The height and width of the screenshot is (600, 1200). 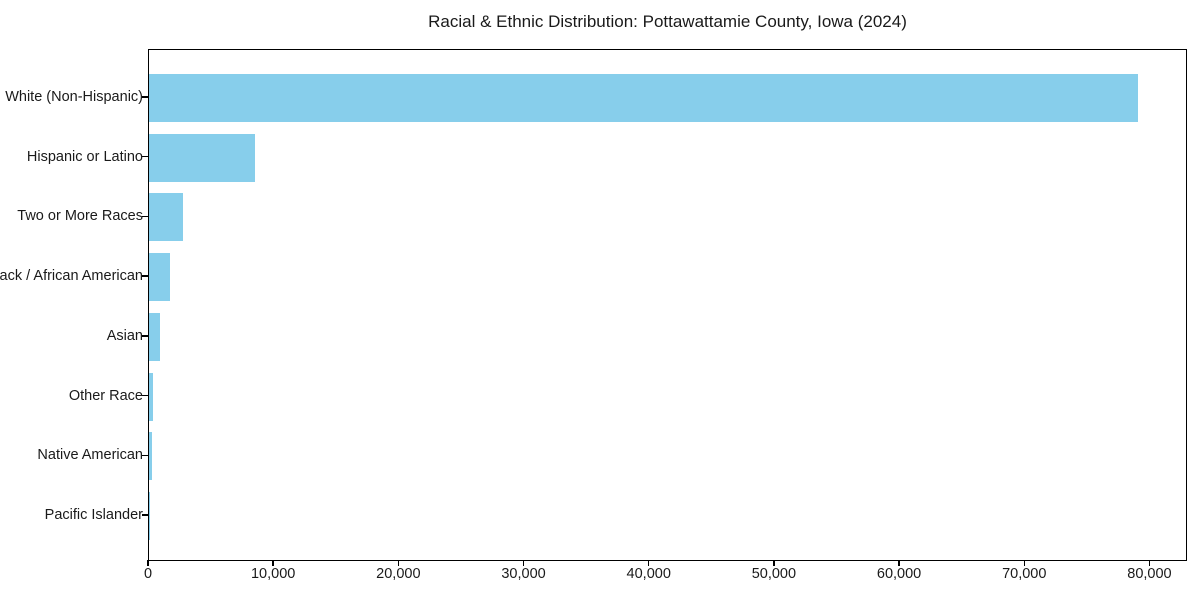 I want to click on y-axis-label-pacific-islander: Pacific Islander, so click(x=93, y=514).